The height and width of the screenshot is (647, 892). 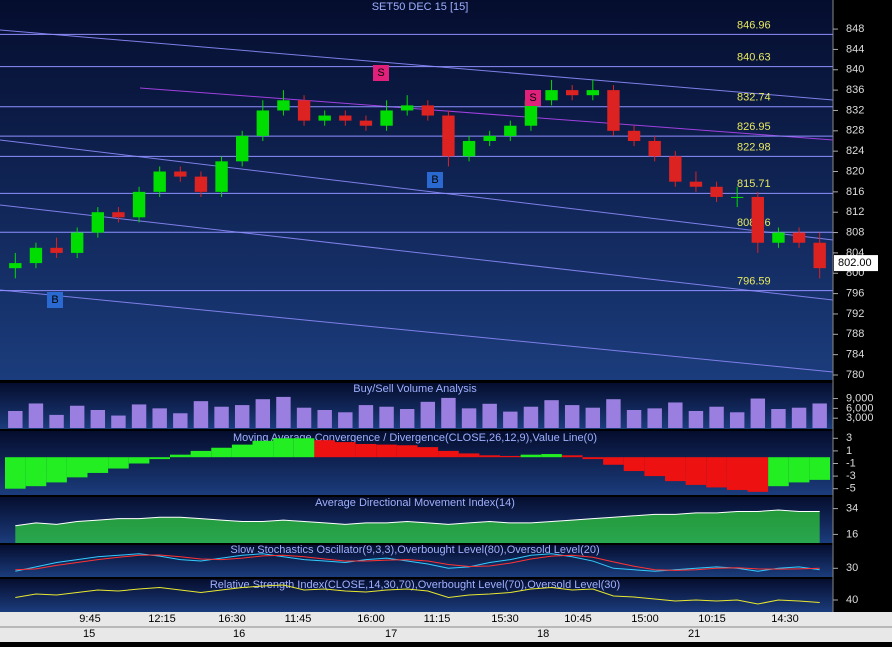 I want to click on y-tick-label: 844, so click(x=855, y=49).